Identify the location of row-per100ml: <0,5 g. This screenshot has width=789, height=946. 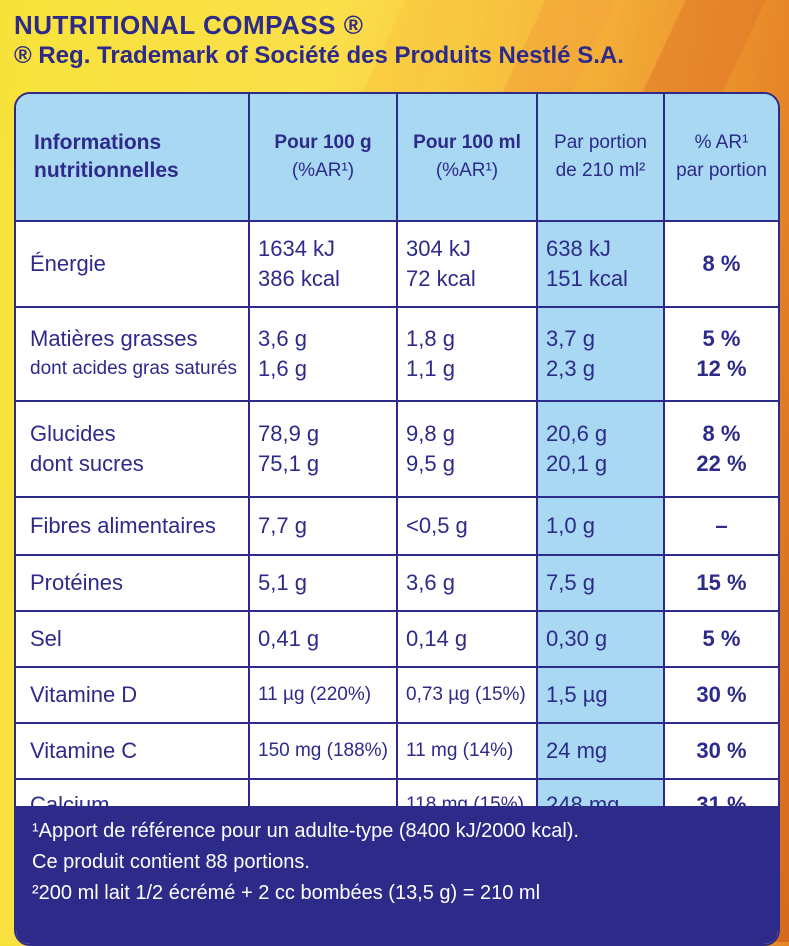
(467, 526).